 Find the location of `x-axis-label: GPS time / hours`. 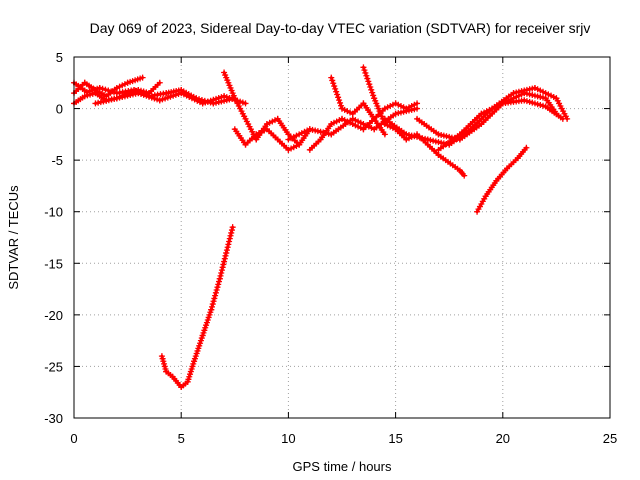

x-axis-label: GPS time / hours is located at coordinates (342, 466).